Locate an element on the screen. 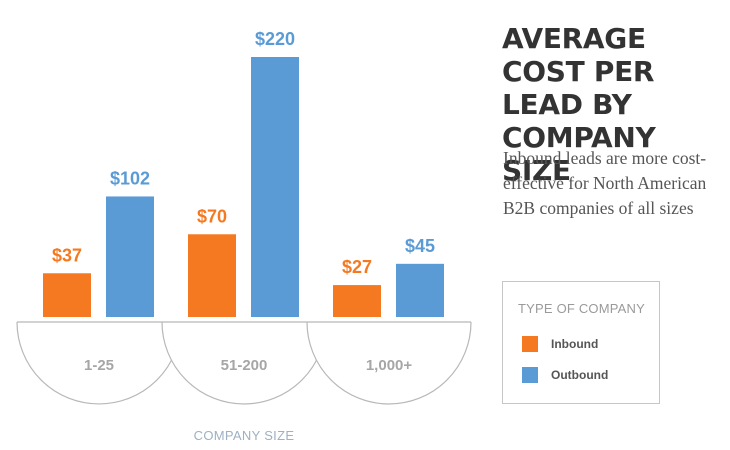 Image resolution: width=730 pixels, height=450 pixels. data-label-outbound-3: $45 is located at coordinates (420, 246).